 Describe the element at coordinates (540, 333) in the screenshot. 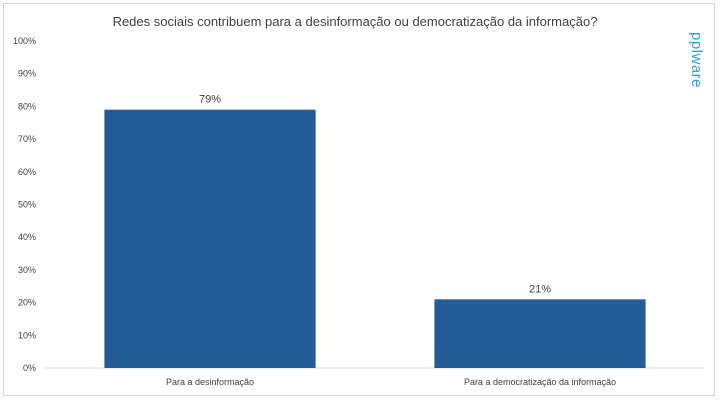

I see `bar` at that location.